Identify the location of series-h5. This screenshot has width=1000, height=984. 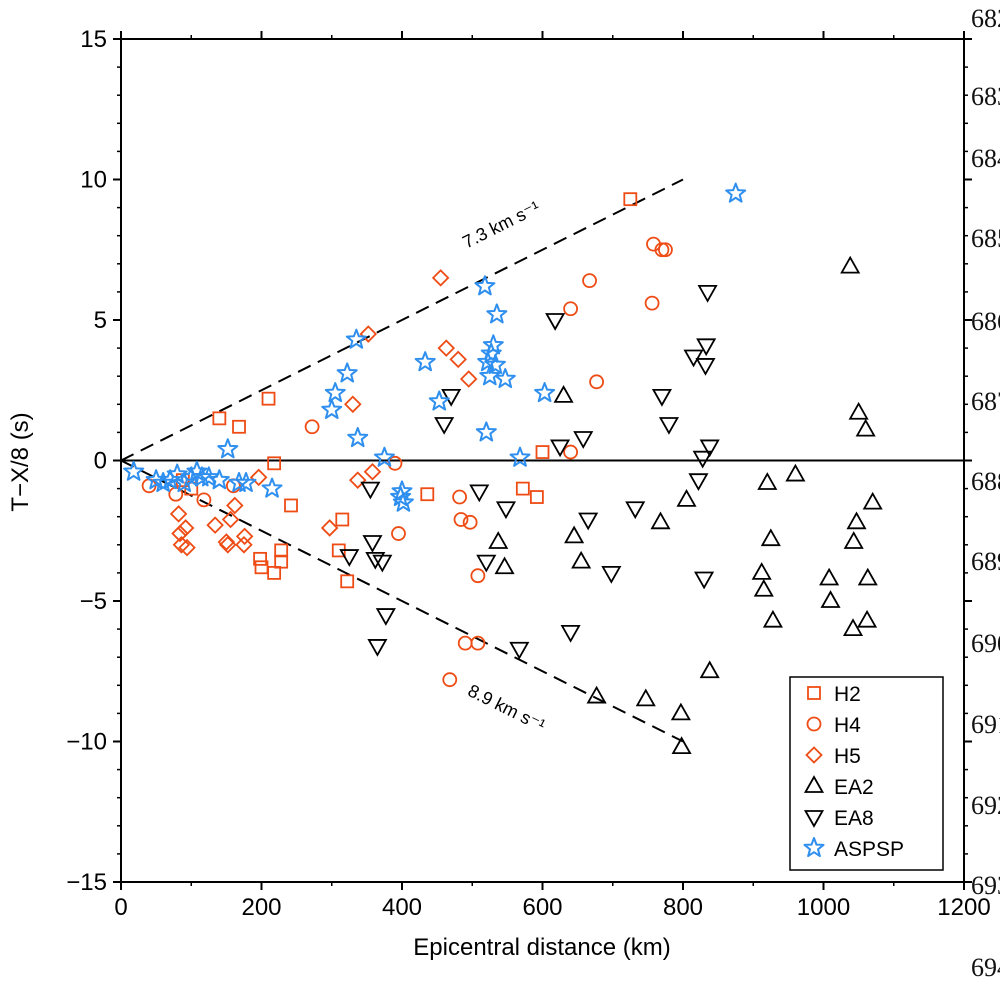
(323, 413).